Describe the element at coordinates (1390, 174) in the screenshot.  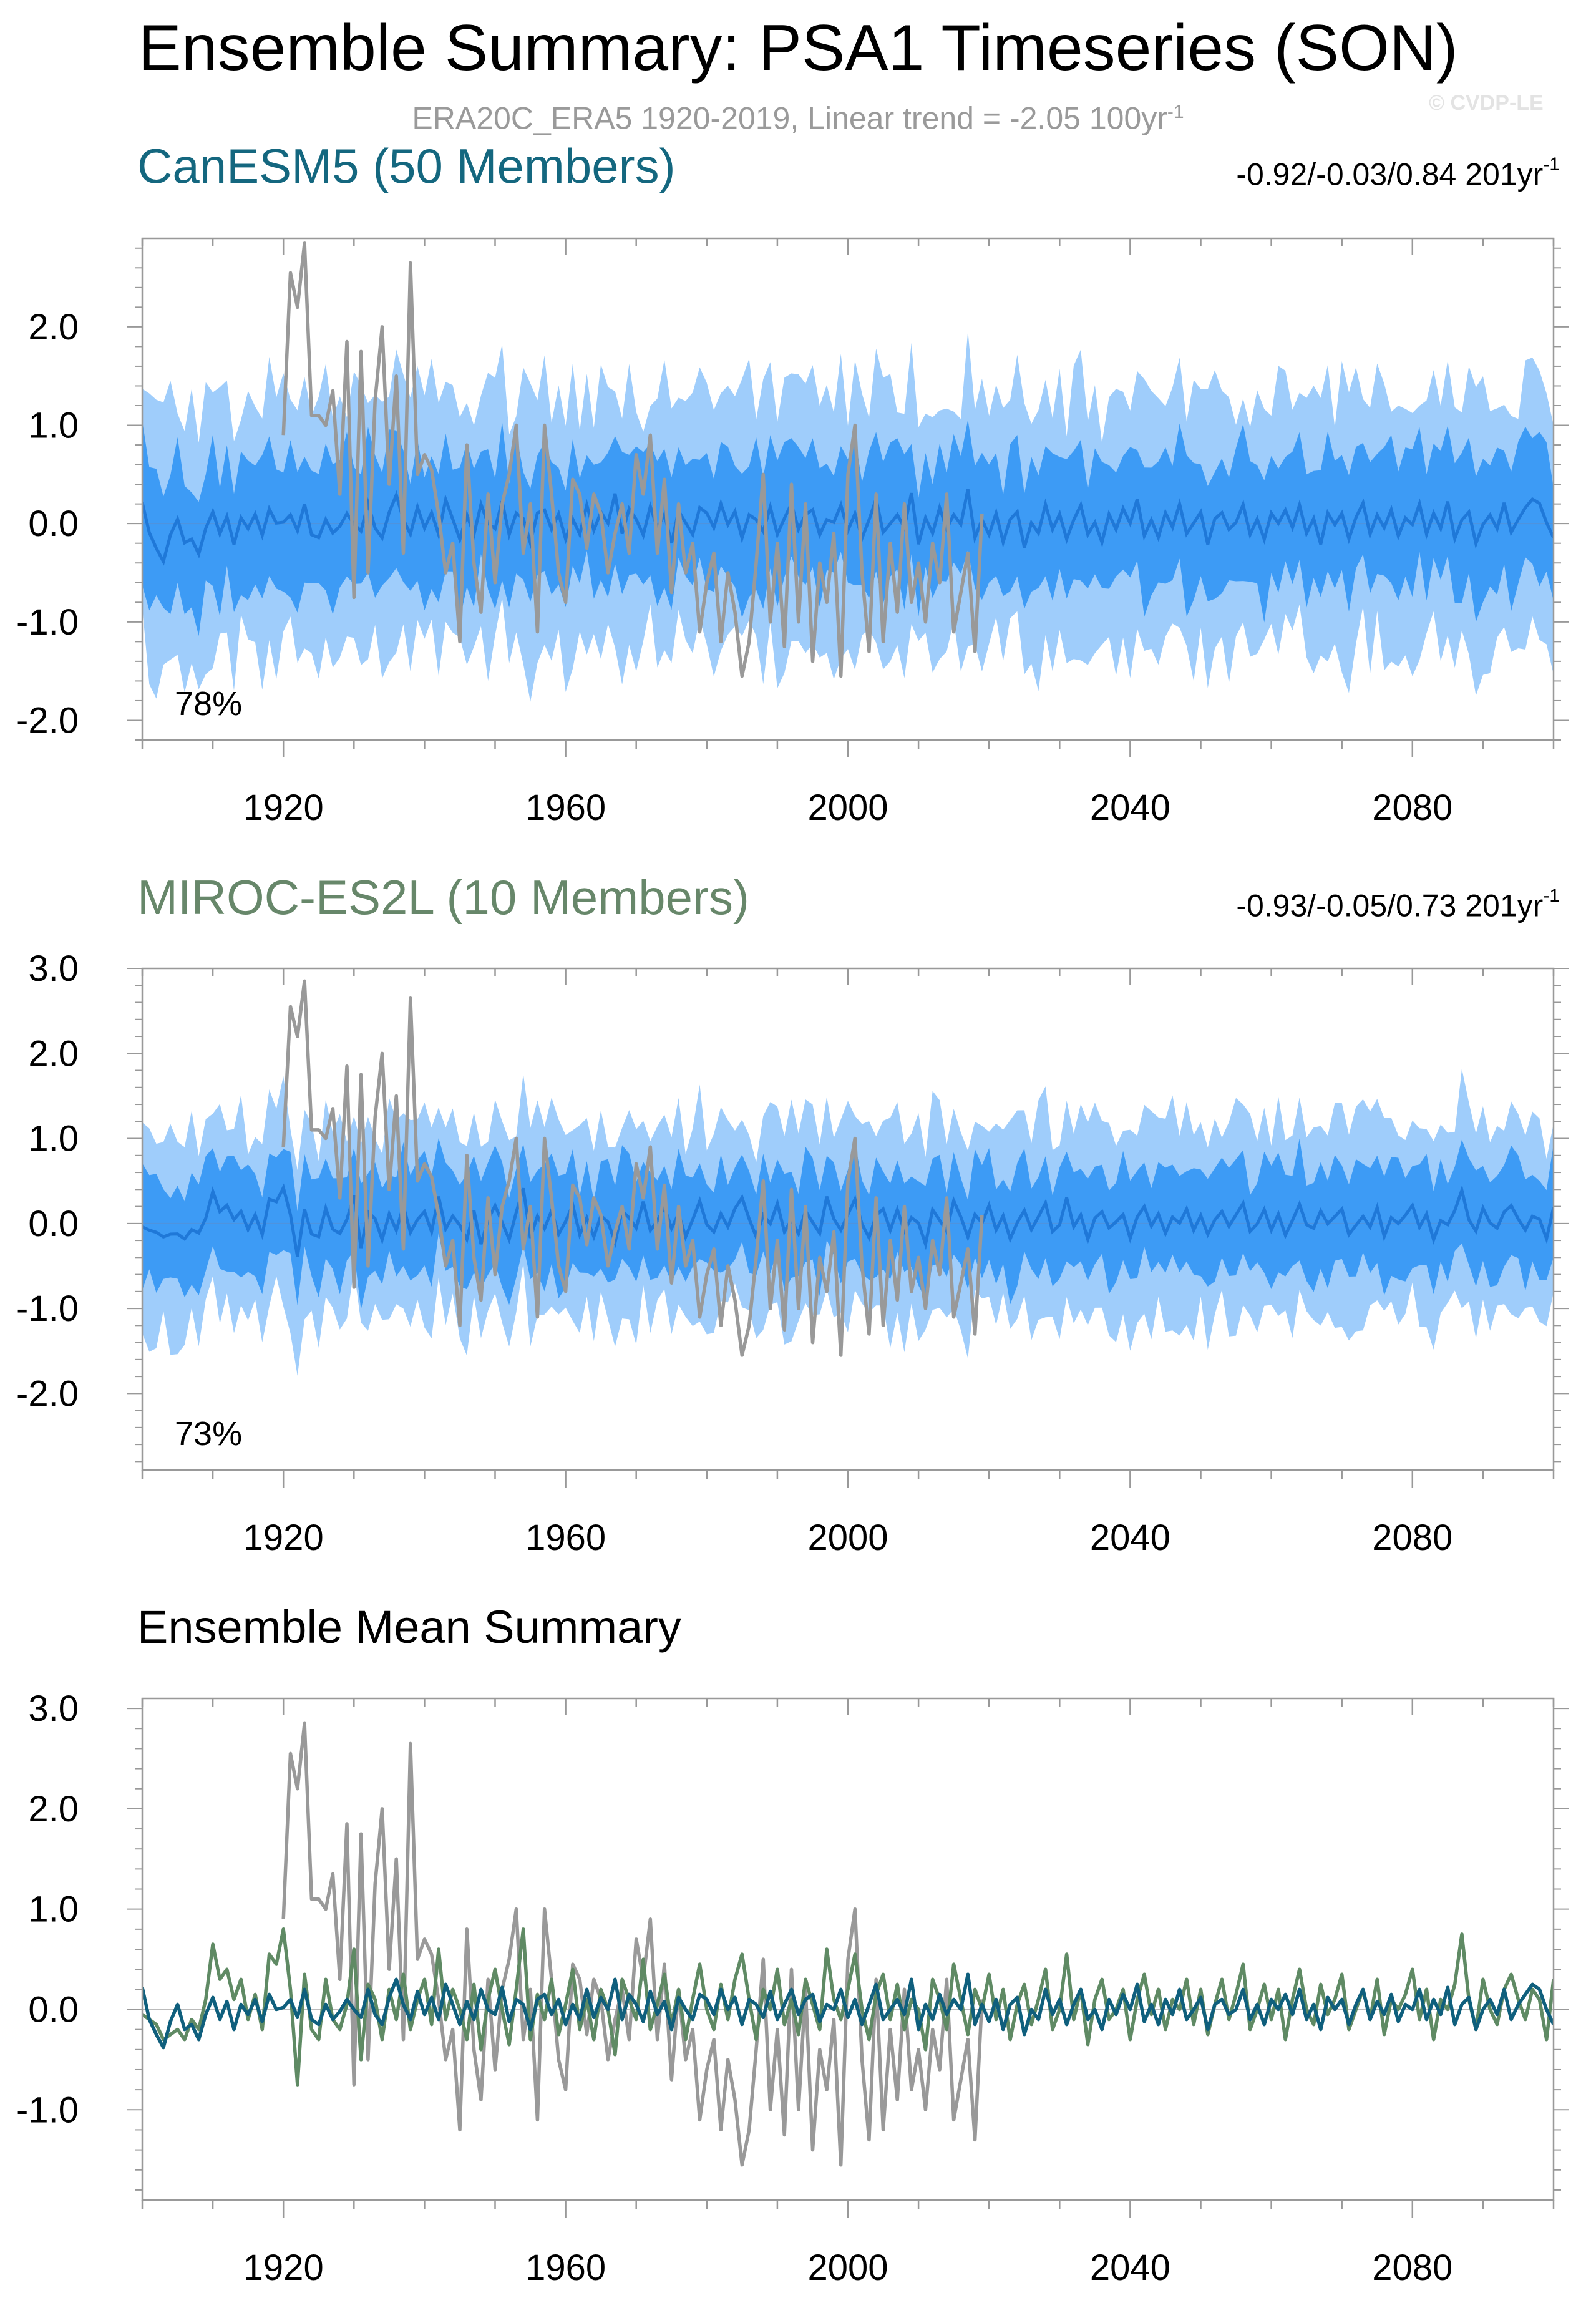
I see `panel1-stats-text: -0.92/-0.03/0.84 201yr` at that location.